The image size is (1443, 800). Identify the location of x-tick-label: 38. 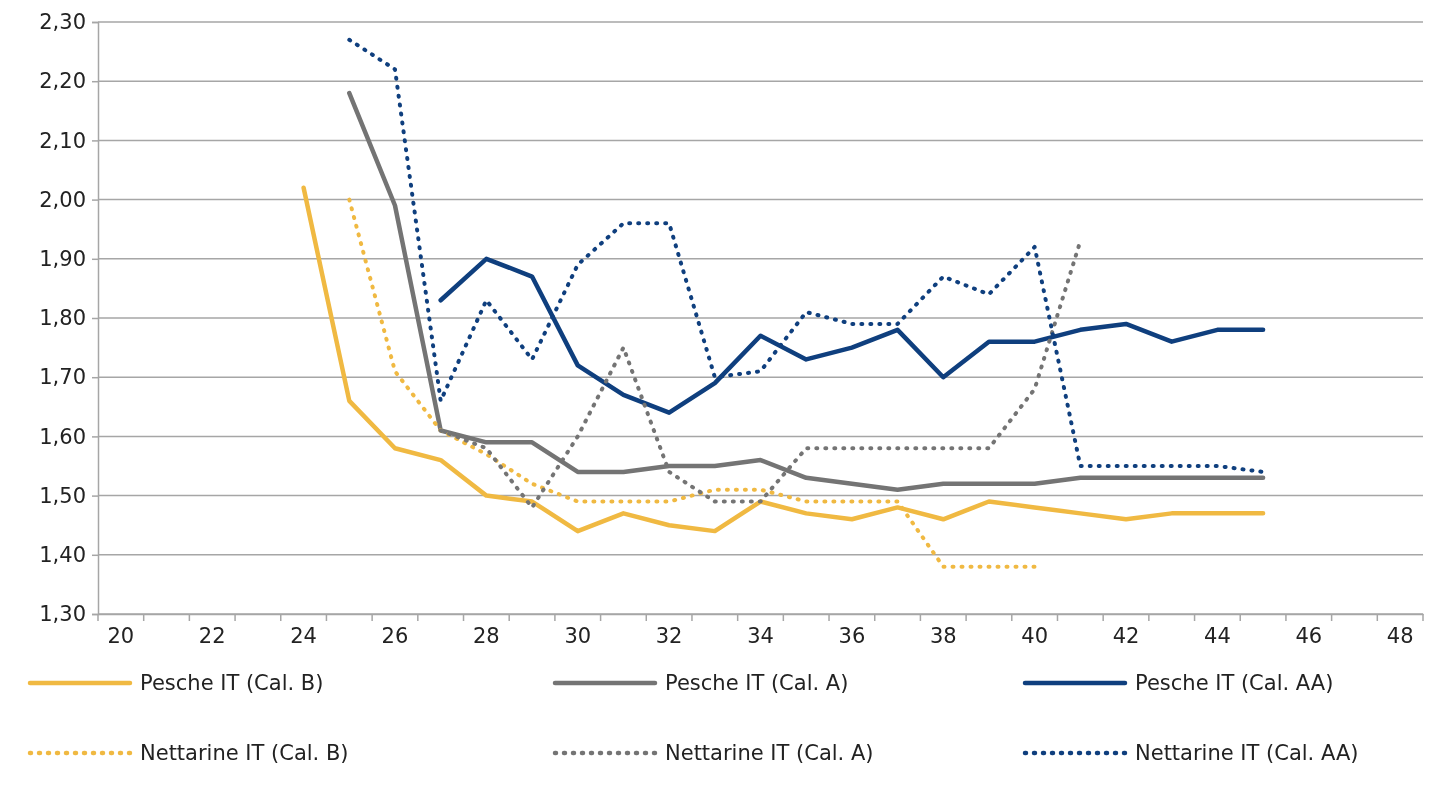
(943, 635).